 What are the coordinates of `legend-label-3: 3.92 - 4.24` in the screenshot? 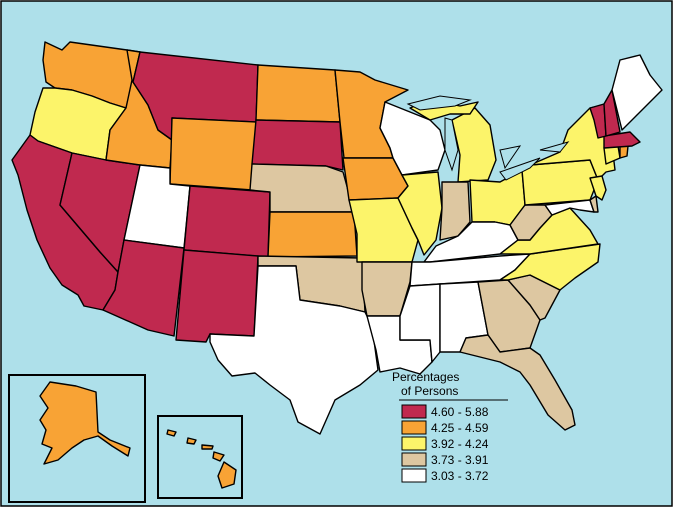 It's located at (460, 444).